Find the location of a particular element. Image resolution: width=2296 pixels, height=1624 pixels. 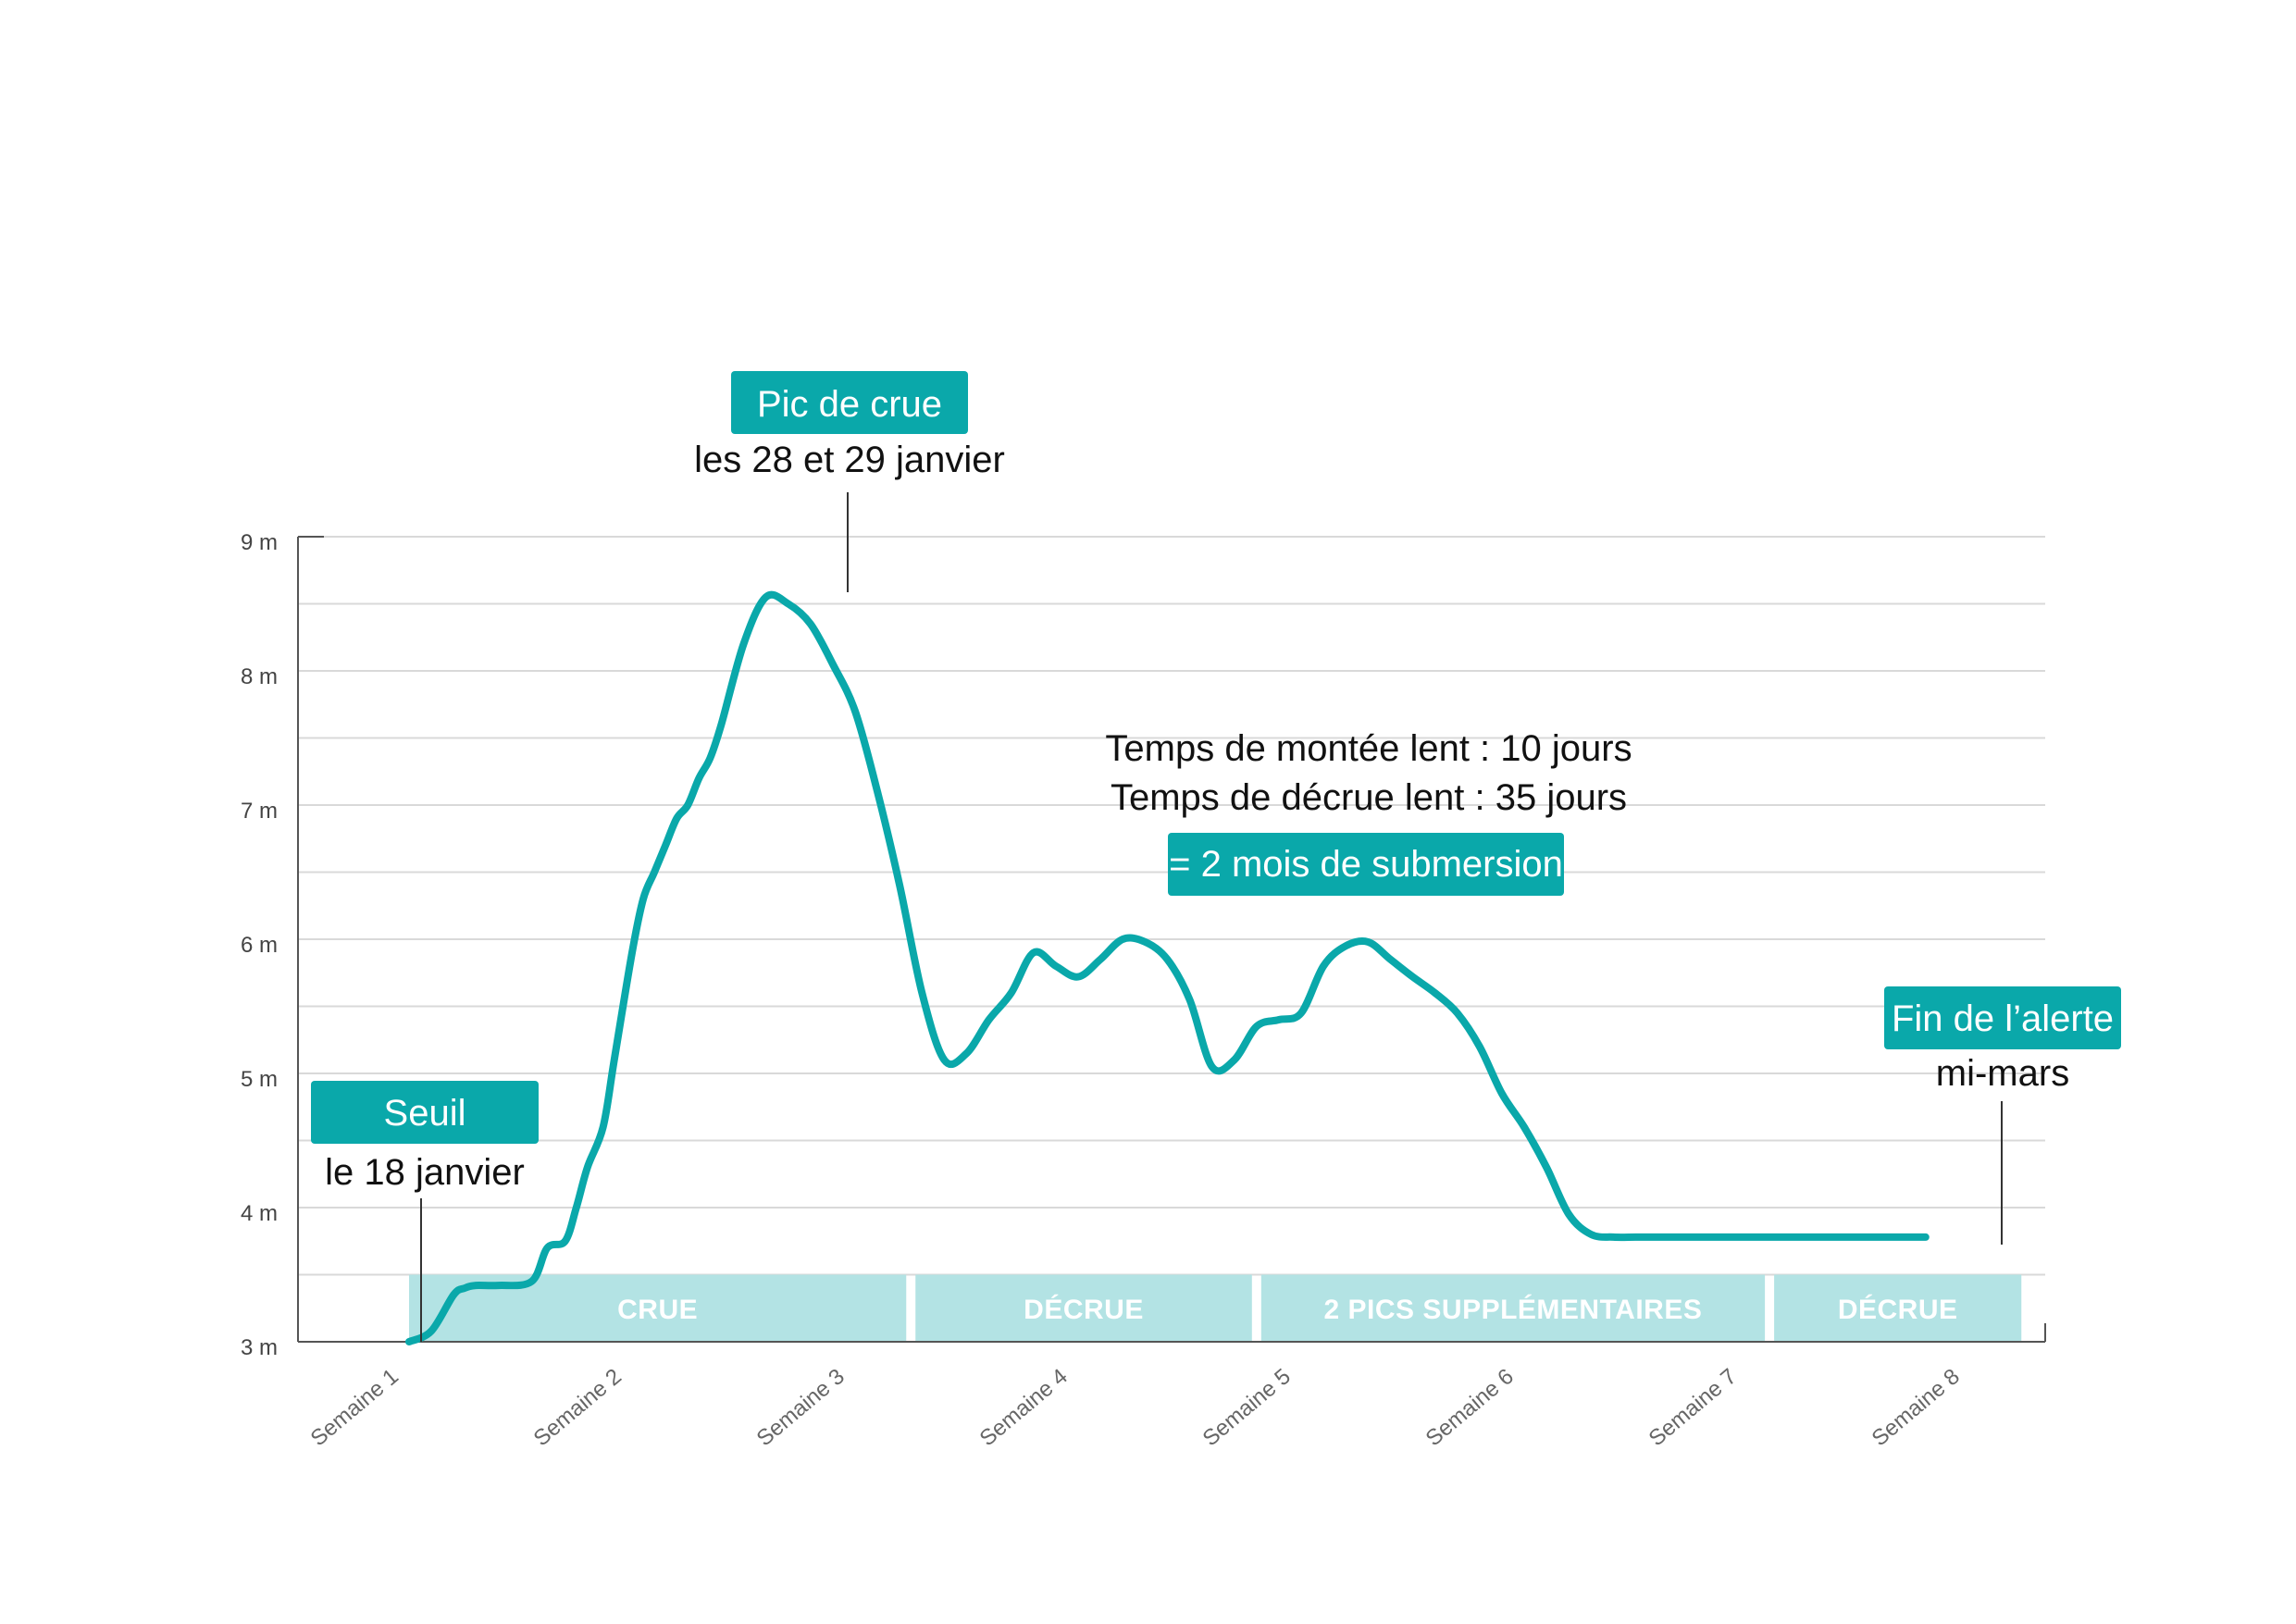

y-tick-label: 3 m is located at coordinates (260, 1347).